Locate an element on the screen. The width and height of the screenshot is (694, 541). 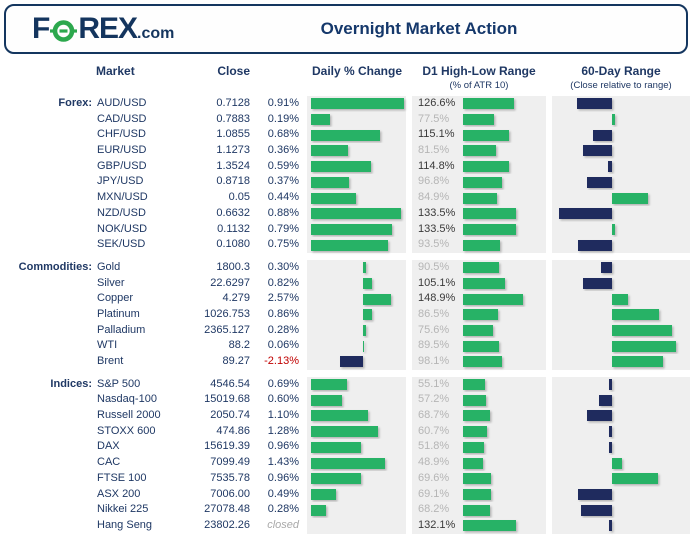
column-header-60day-range: 60-Day Range is located at coordinates (621, 71).